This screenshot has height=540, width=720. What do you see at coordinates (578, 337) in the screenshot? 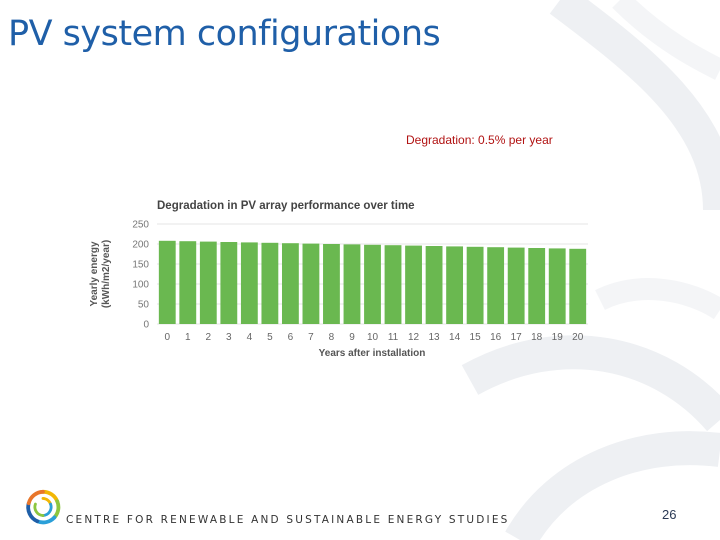
I see `x-tick-label: 20` at bounding box center [578, 337].